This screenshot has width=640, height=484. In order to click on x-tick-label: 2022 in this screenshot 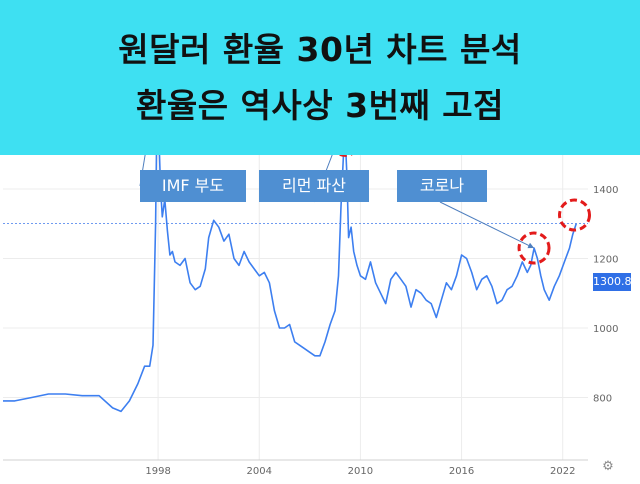, I will do `click(562, 471)`.